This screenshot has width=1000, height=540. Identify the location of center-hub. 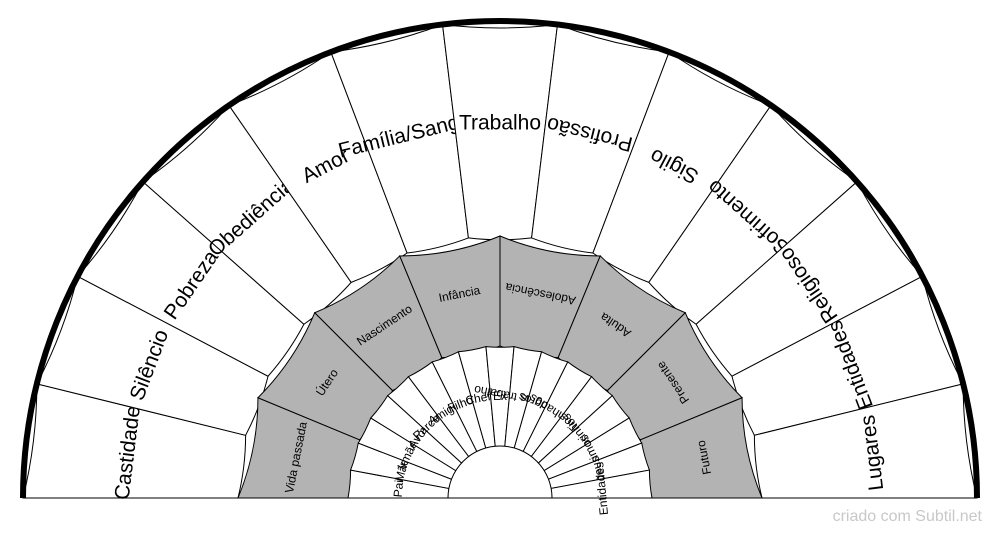
(500, 472).